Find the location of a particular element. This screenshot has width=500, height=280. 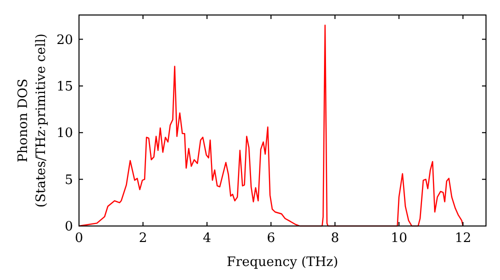

x-tick-label: 10 is located at coordinates (399, 238).